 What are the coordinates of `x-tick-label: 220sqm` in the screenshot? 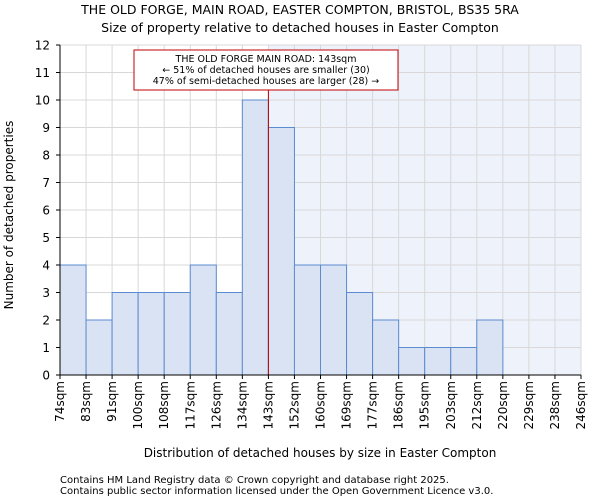 It's located at (503, 405).